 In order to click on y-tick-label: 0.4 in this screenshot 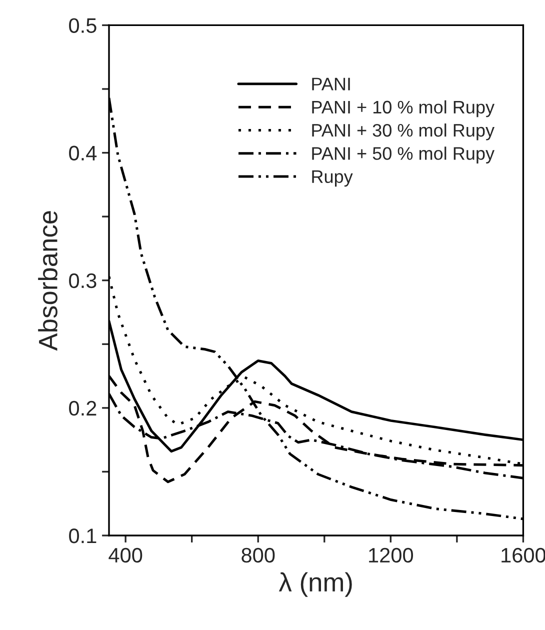, I will do `click(83, 153)`.